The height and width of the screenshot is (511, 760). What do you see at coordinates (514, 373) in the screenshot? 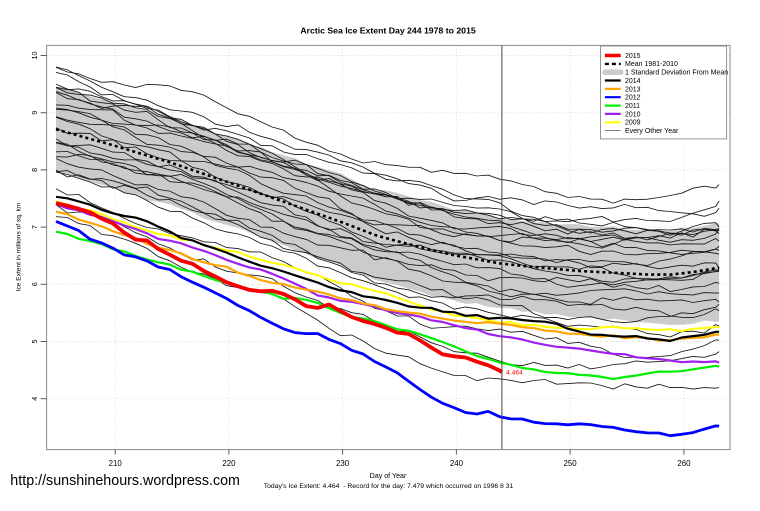
I see `svg-text: 4.464` at bounding box center [514, 373].